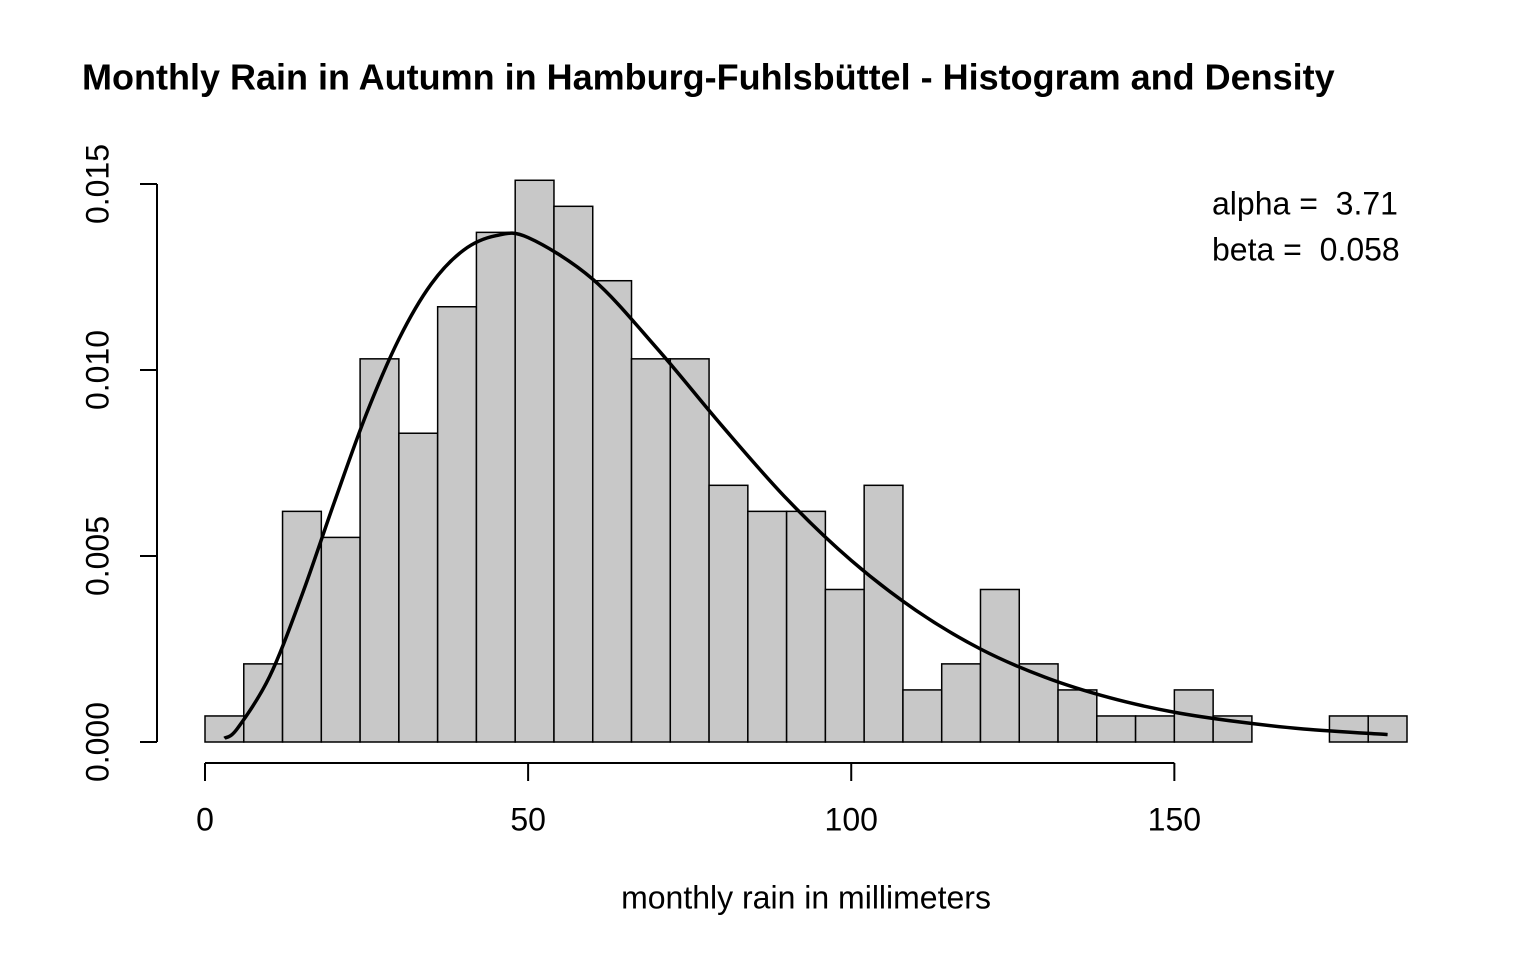 The height and width of the screenshot is (960, 1536). What do you see at coordinates (97, 184) in the screenshot?
I see `y-tick-label: 0.015` at bounding box center [97, 184].